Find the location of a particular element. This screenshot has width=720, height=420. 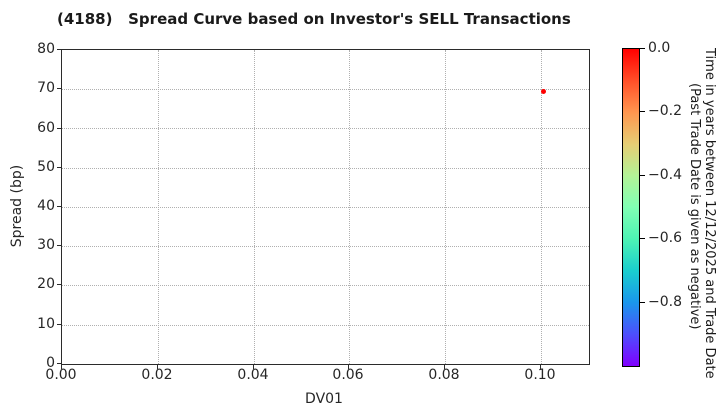

colorbar-tick-label: −0.8 is located at coordinates (665, 302).